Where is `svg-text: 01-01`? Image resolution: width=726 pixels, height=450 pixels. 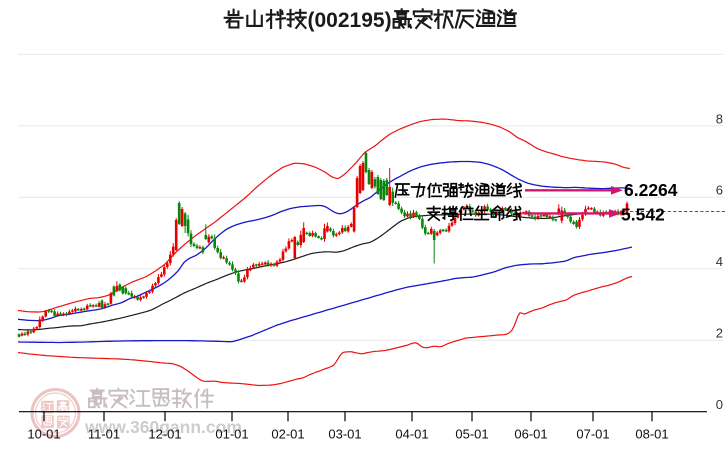 svg-text: 01-01 is located at coordinates (231, 434).